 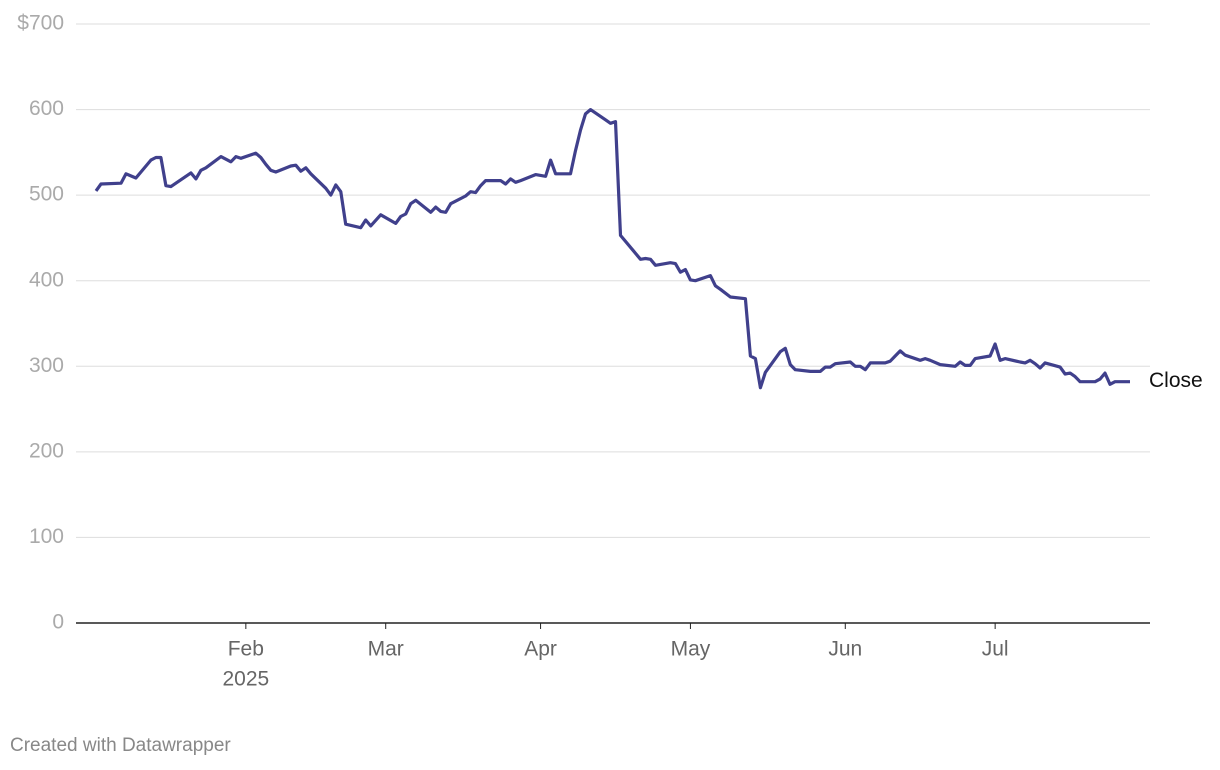 I want to click on x-tick-label: Jun, so click(x=845, y=649).